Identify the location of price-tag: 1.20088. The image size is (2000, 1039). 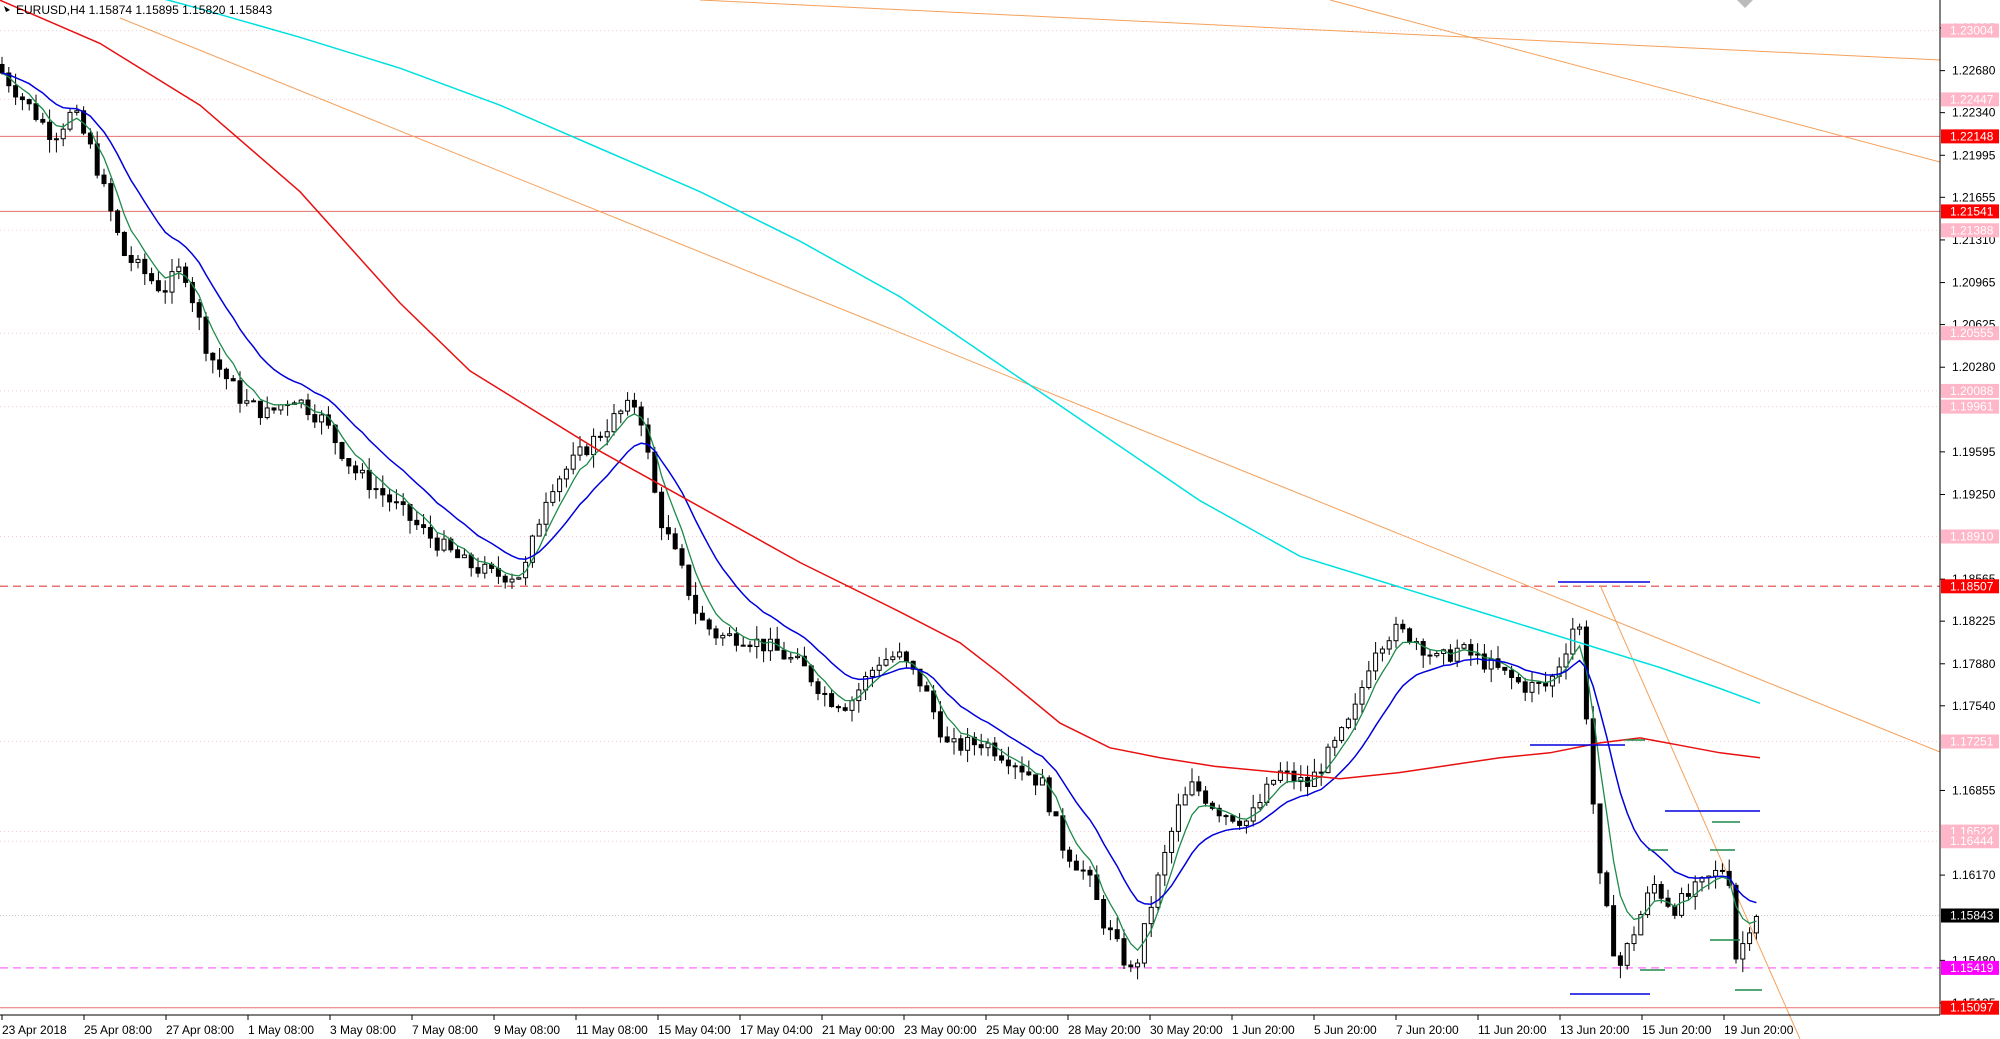
(1970, 390).